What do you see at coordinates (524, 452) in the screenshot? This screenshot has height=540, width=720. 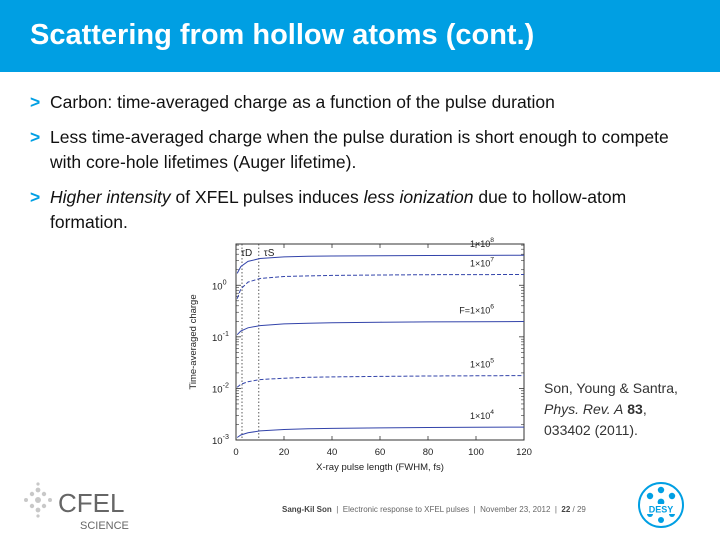 I see `x-tick-label: 120` at bounding box center [524, 452].